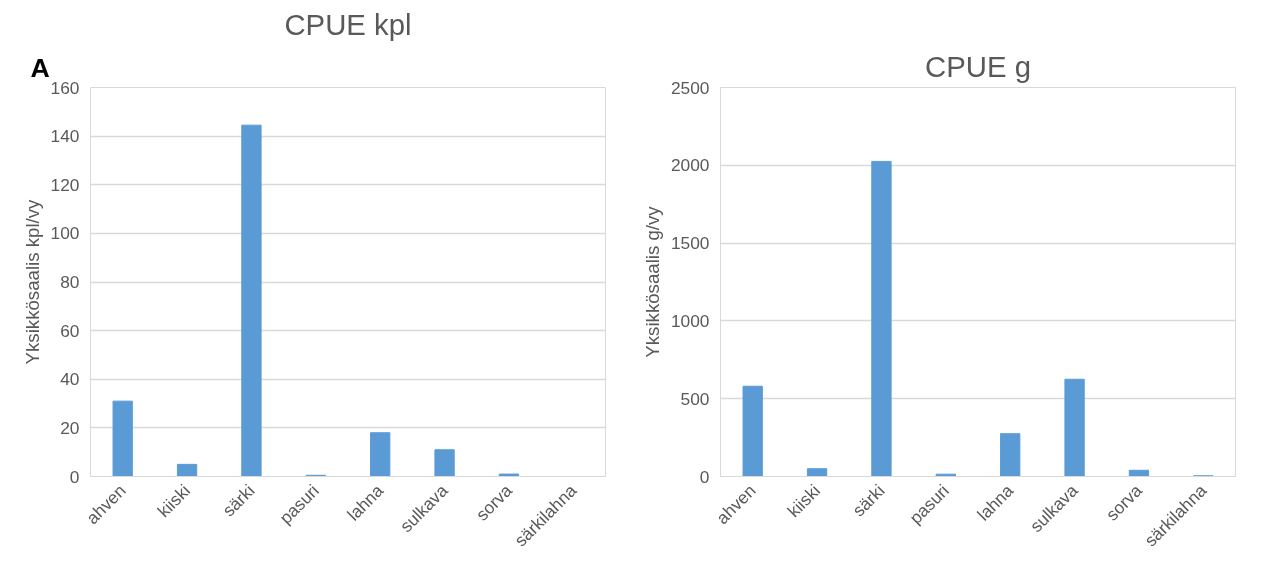  I want to click on y-tick-label: 160, so click(65, 87).